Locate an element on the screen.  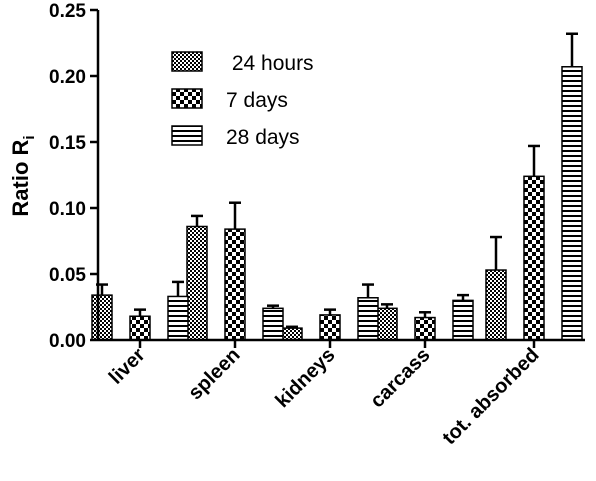
x-tick-label-carcass: carcass is located at coordinates (400, 378).